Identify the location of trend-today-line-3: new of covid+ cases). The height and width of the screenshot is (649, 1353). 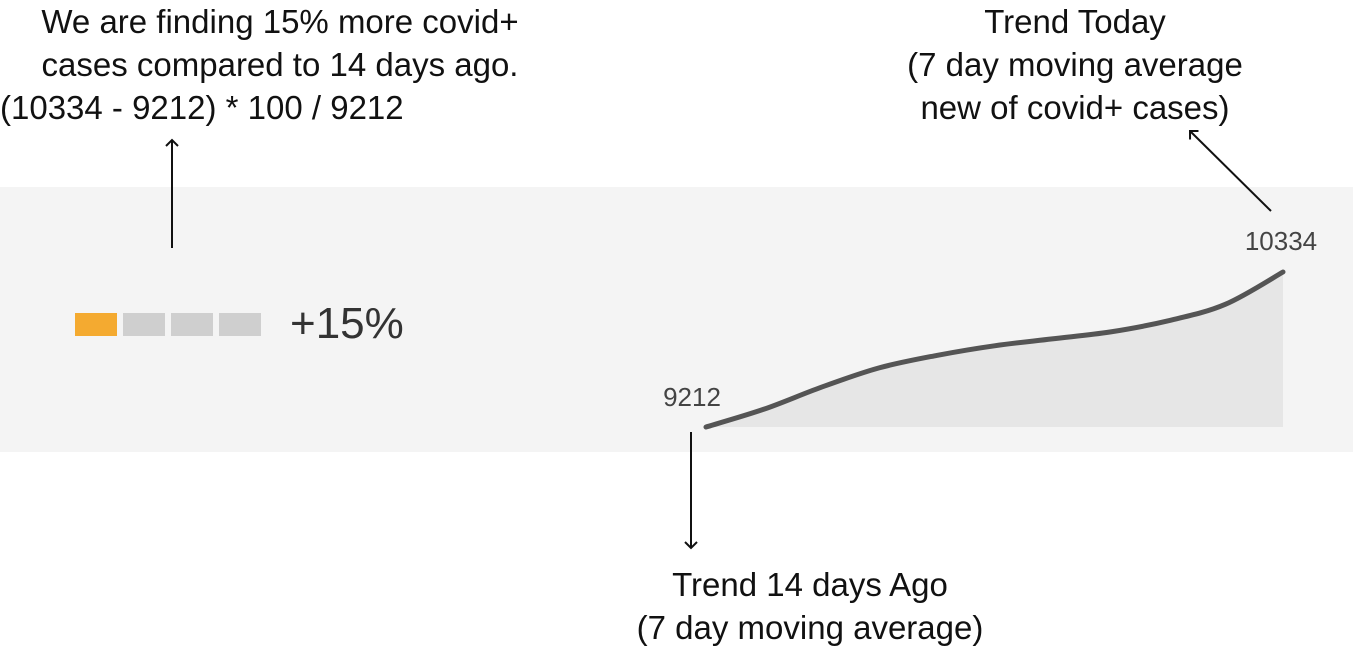
(1075, 107).